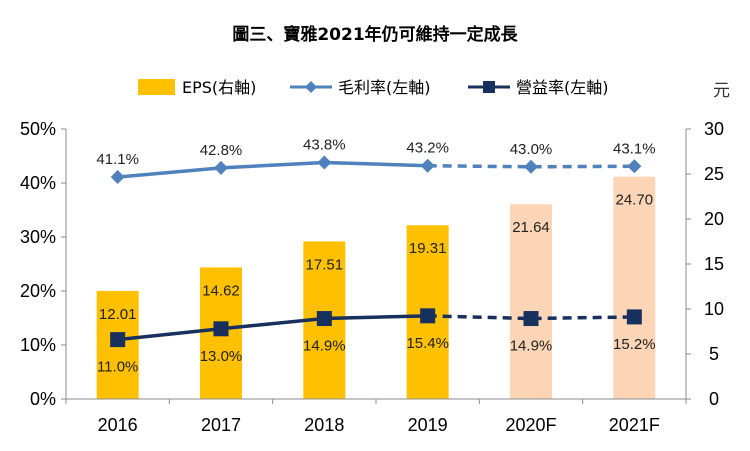 Image resolution: width=750 pixels, height=451 pixels. Describe the element at coordinates (489, 87) in the screenshot. I see `legend-marker-operating-margin` at that location.